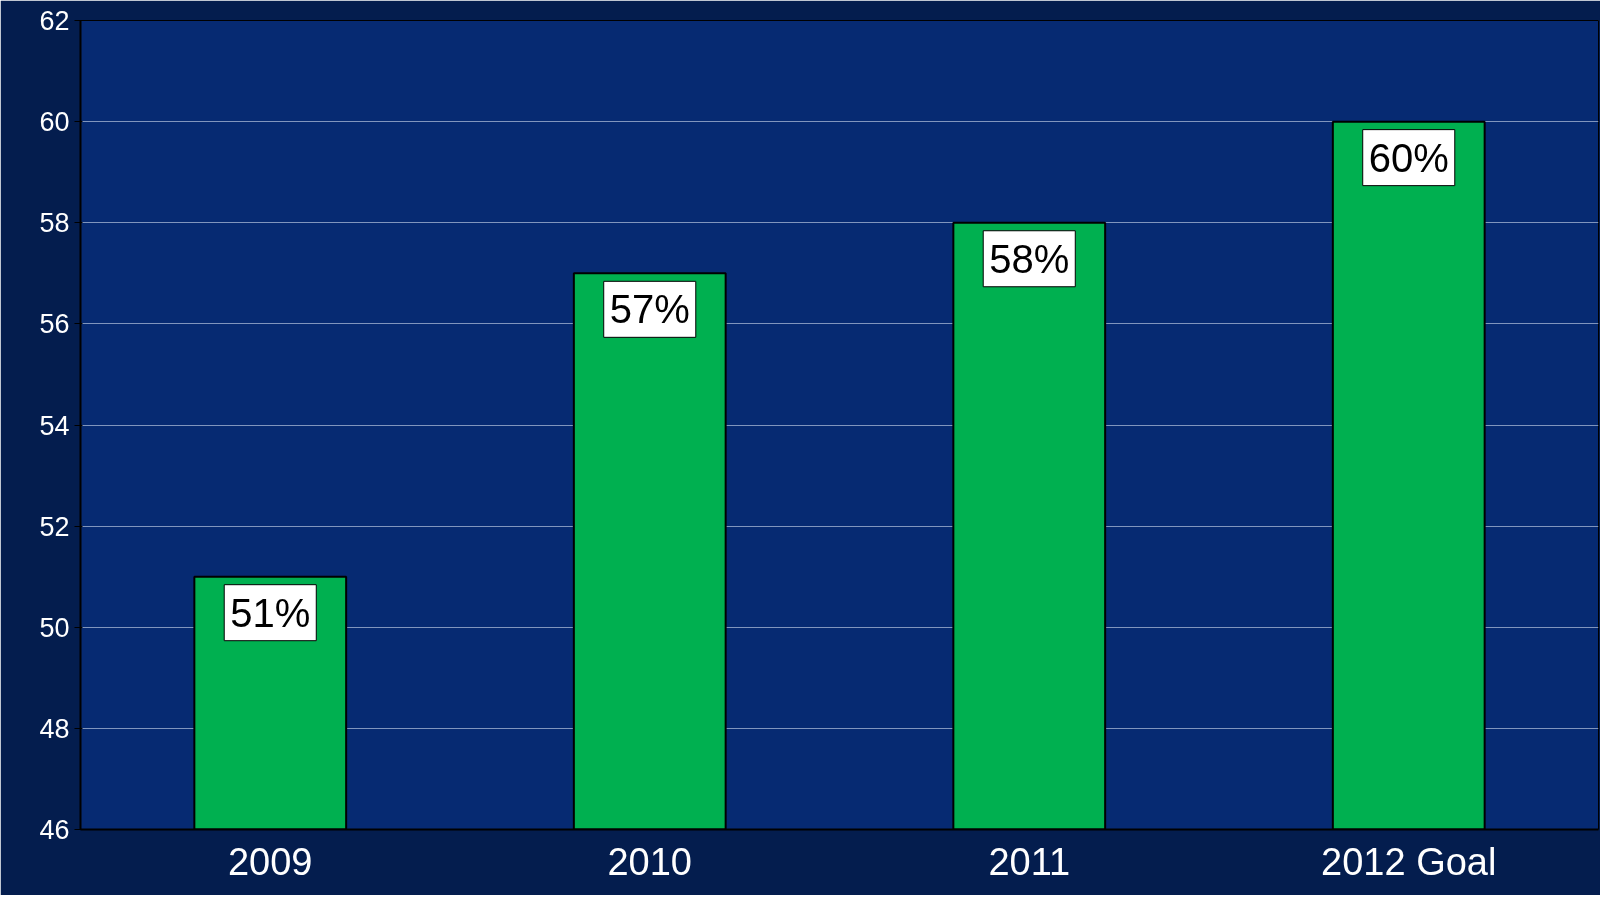 This screenshot has width=1610, height=905. I want to click on y-tick-label: 62, so click(54, 21).